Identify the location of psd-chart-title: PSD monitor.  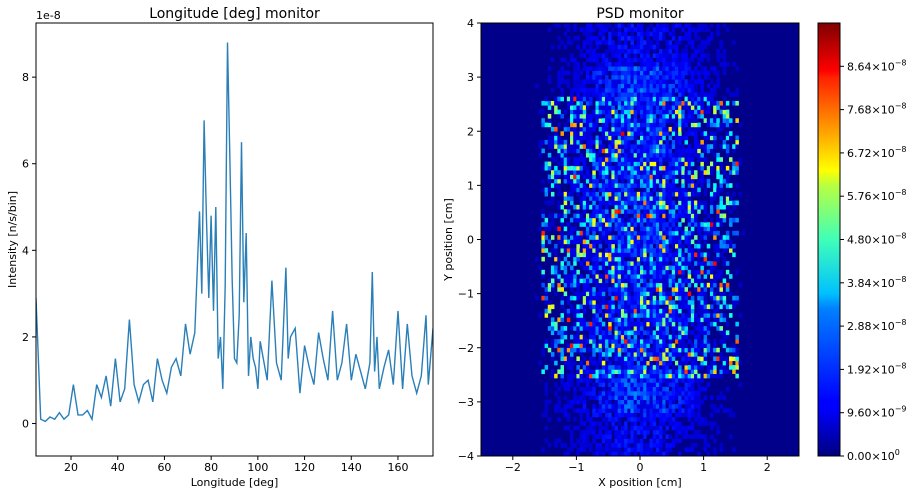
(640, 14).